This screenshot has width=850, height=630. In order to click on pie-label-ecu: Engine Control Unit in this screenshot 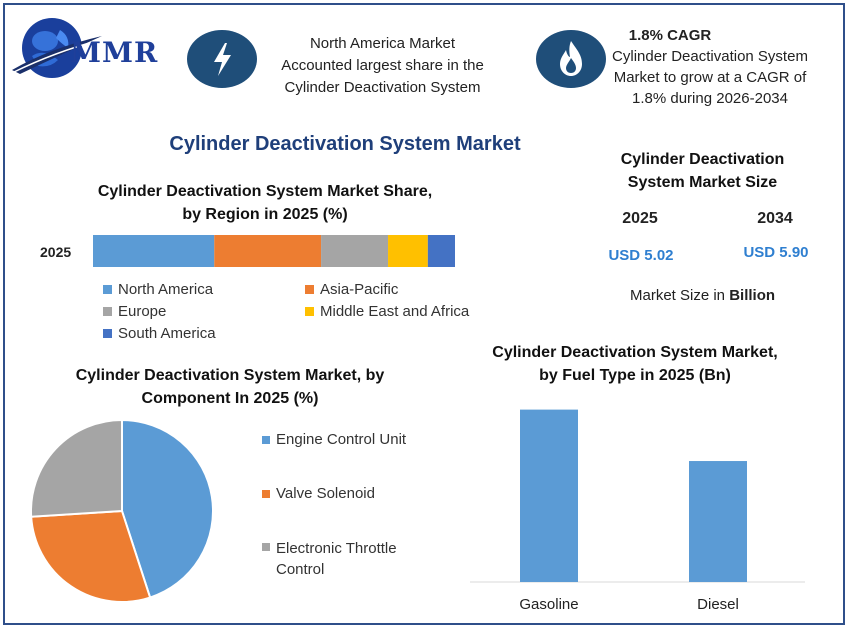, I will do `click(341, 439)`.